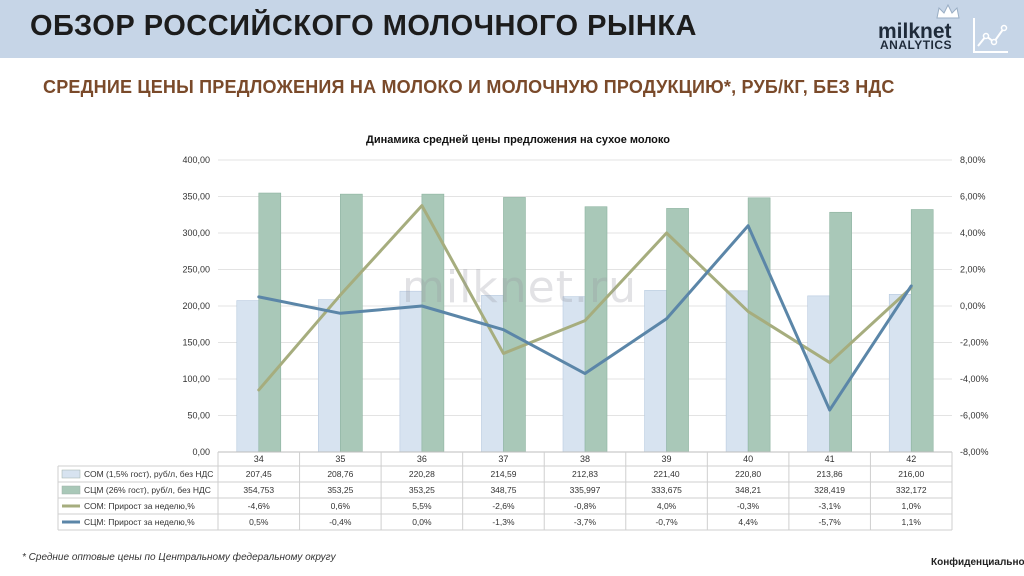  I want to click on logo-text-milknet: milknet, so click(915, 31).